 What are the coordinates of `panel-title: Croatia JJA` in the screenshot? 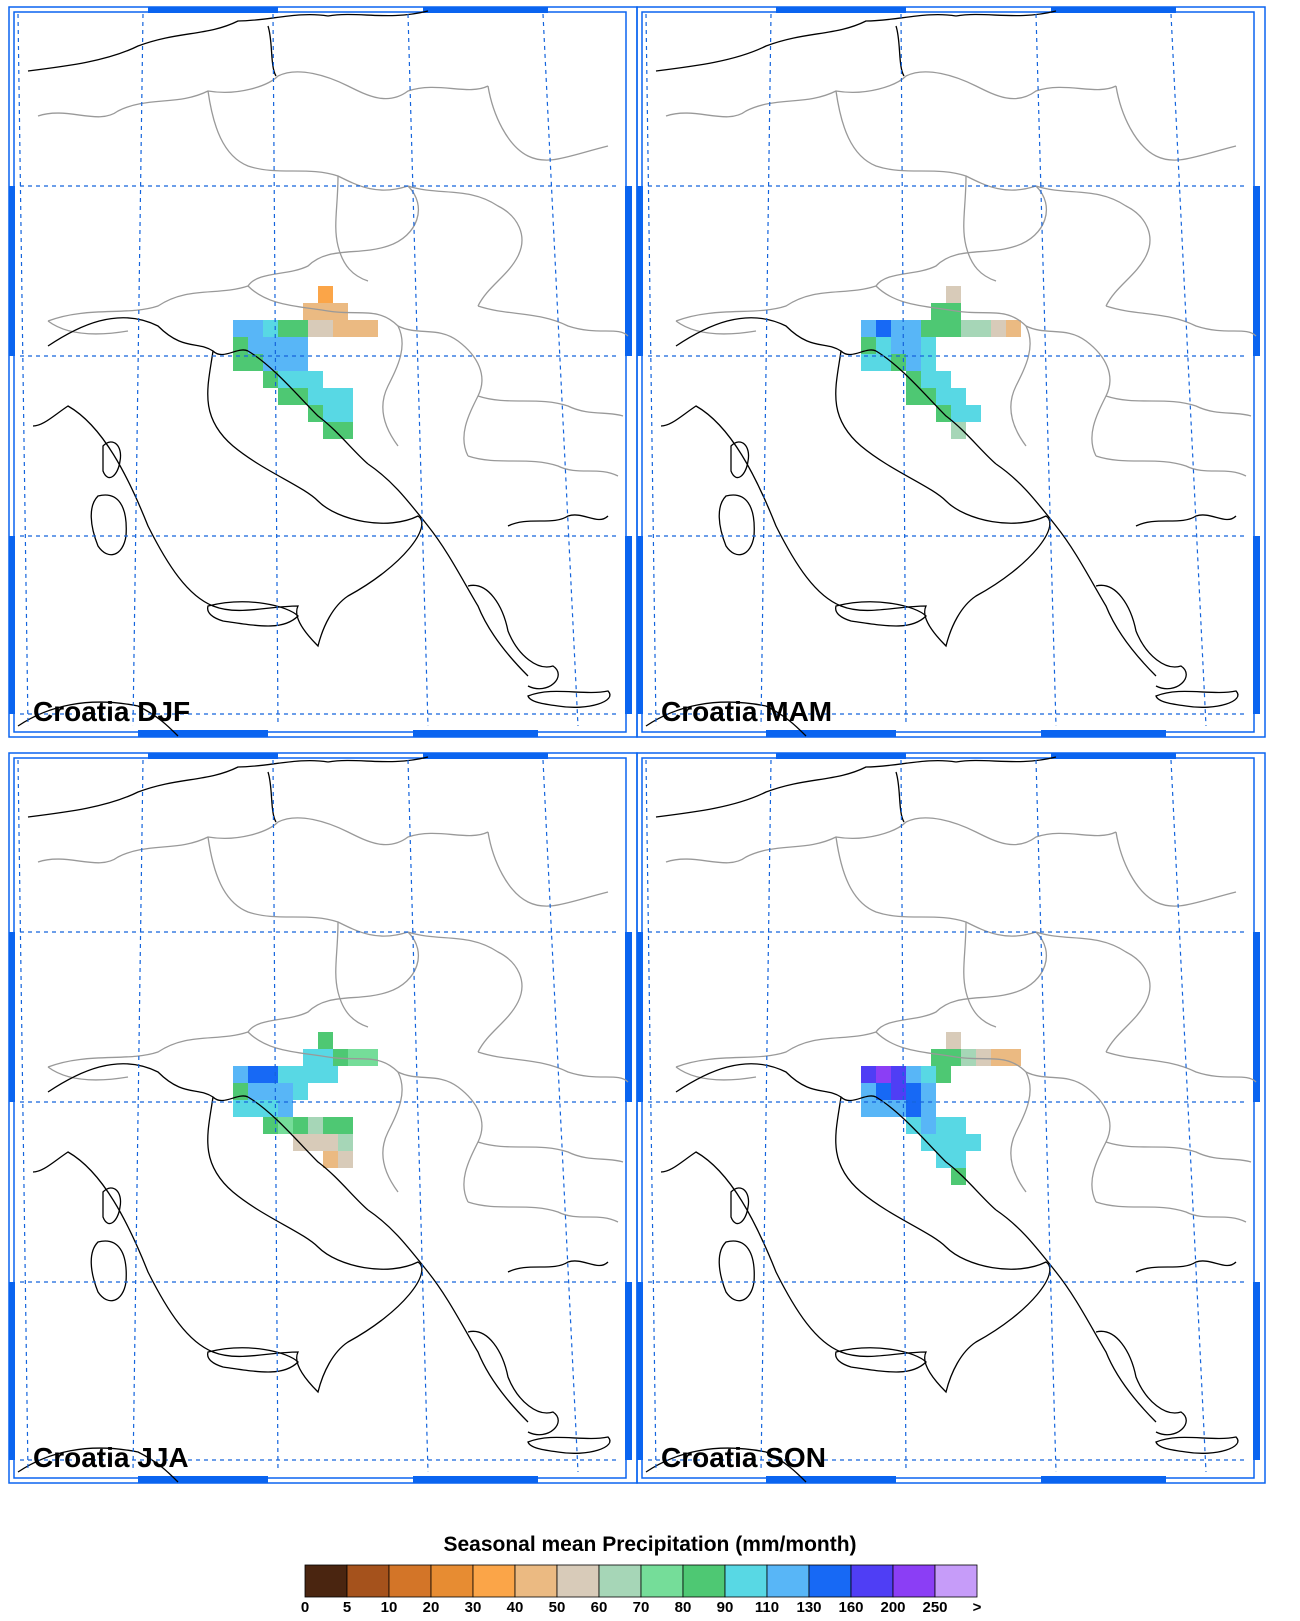 It's located at (111, 1457).